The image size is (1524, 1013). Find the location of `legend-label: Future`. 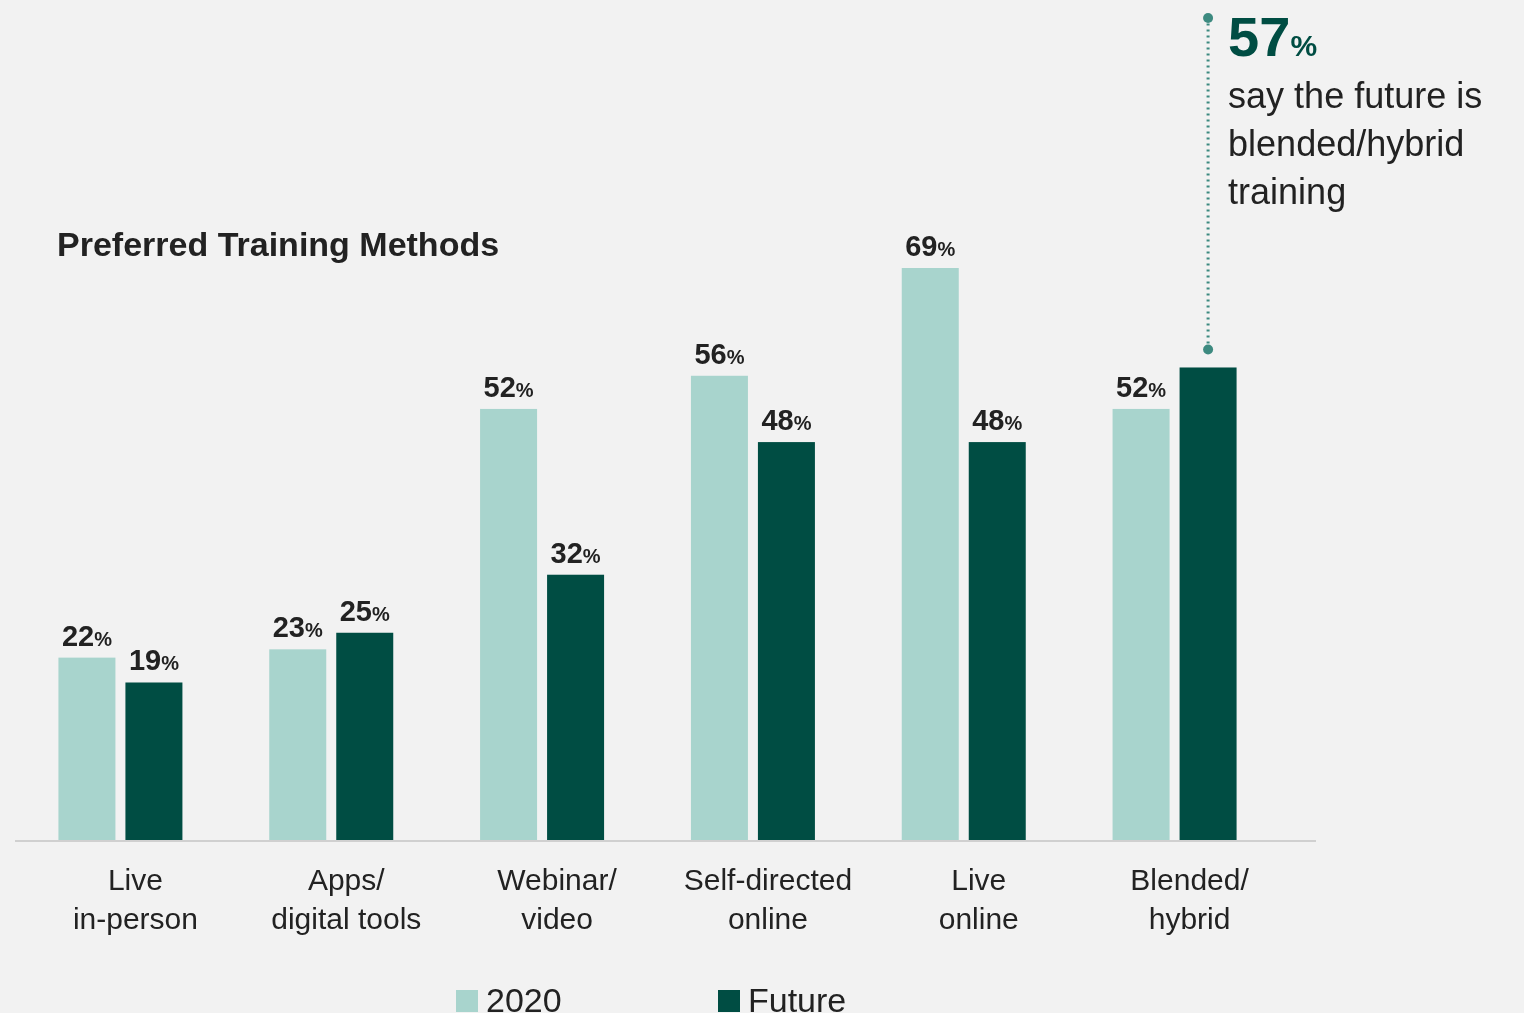

legend-label: Future is located at coordinates (797, 997).